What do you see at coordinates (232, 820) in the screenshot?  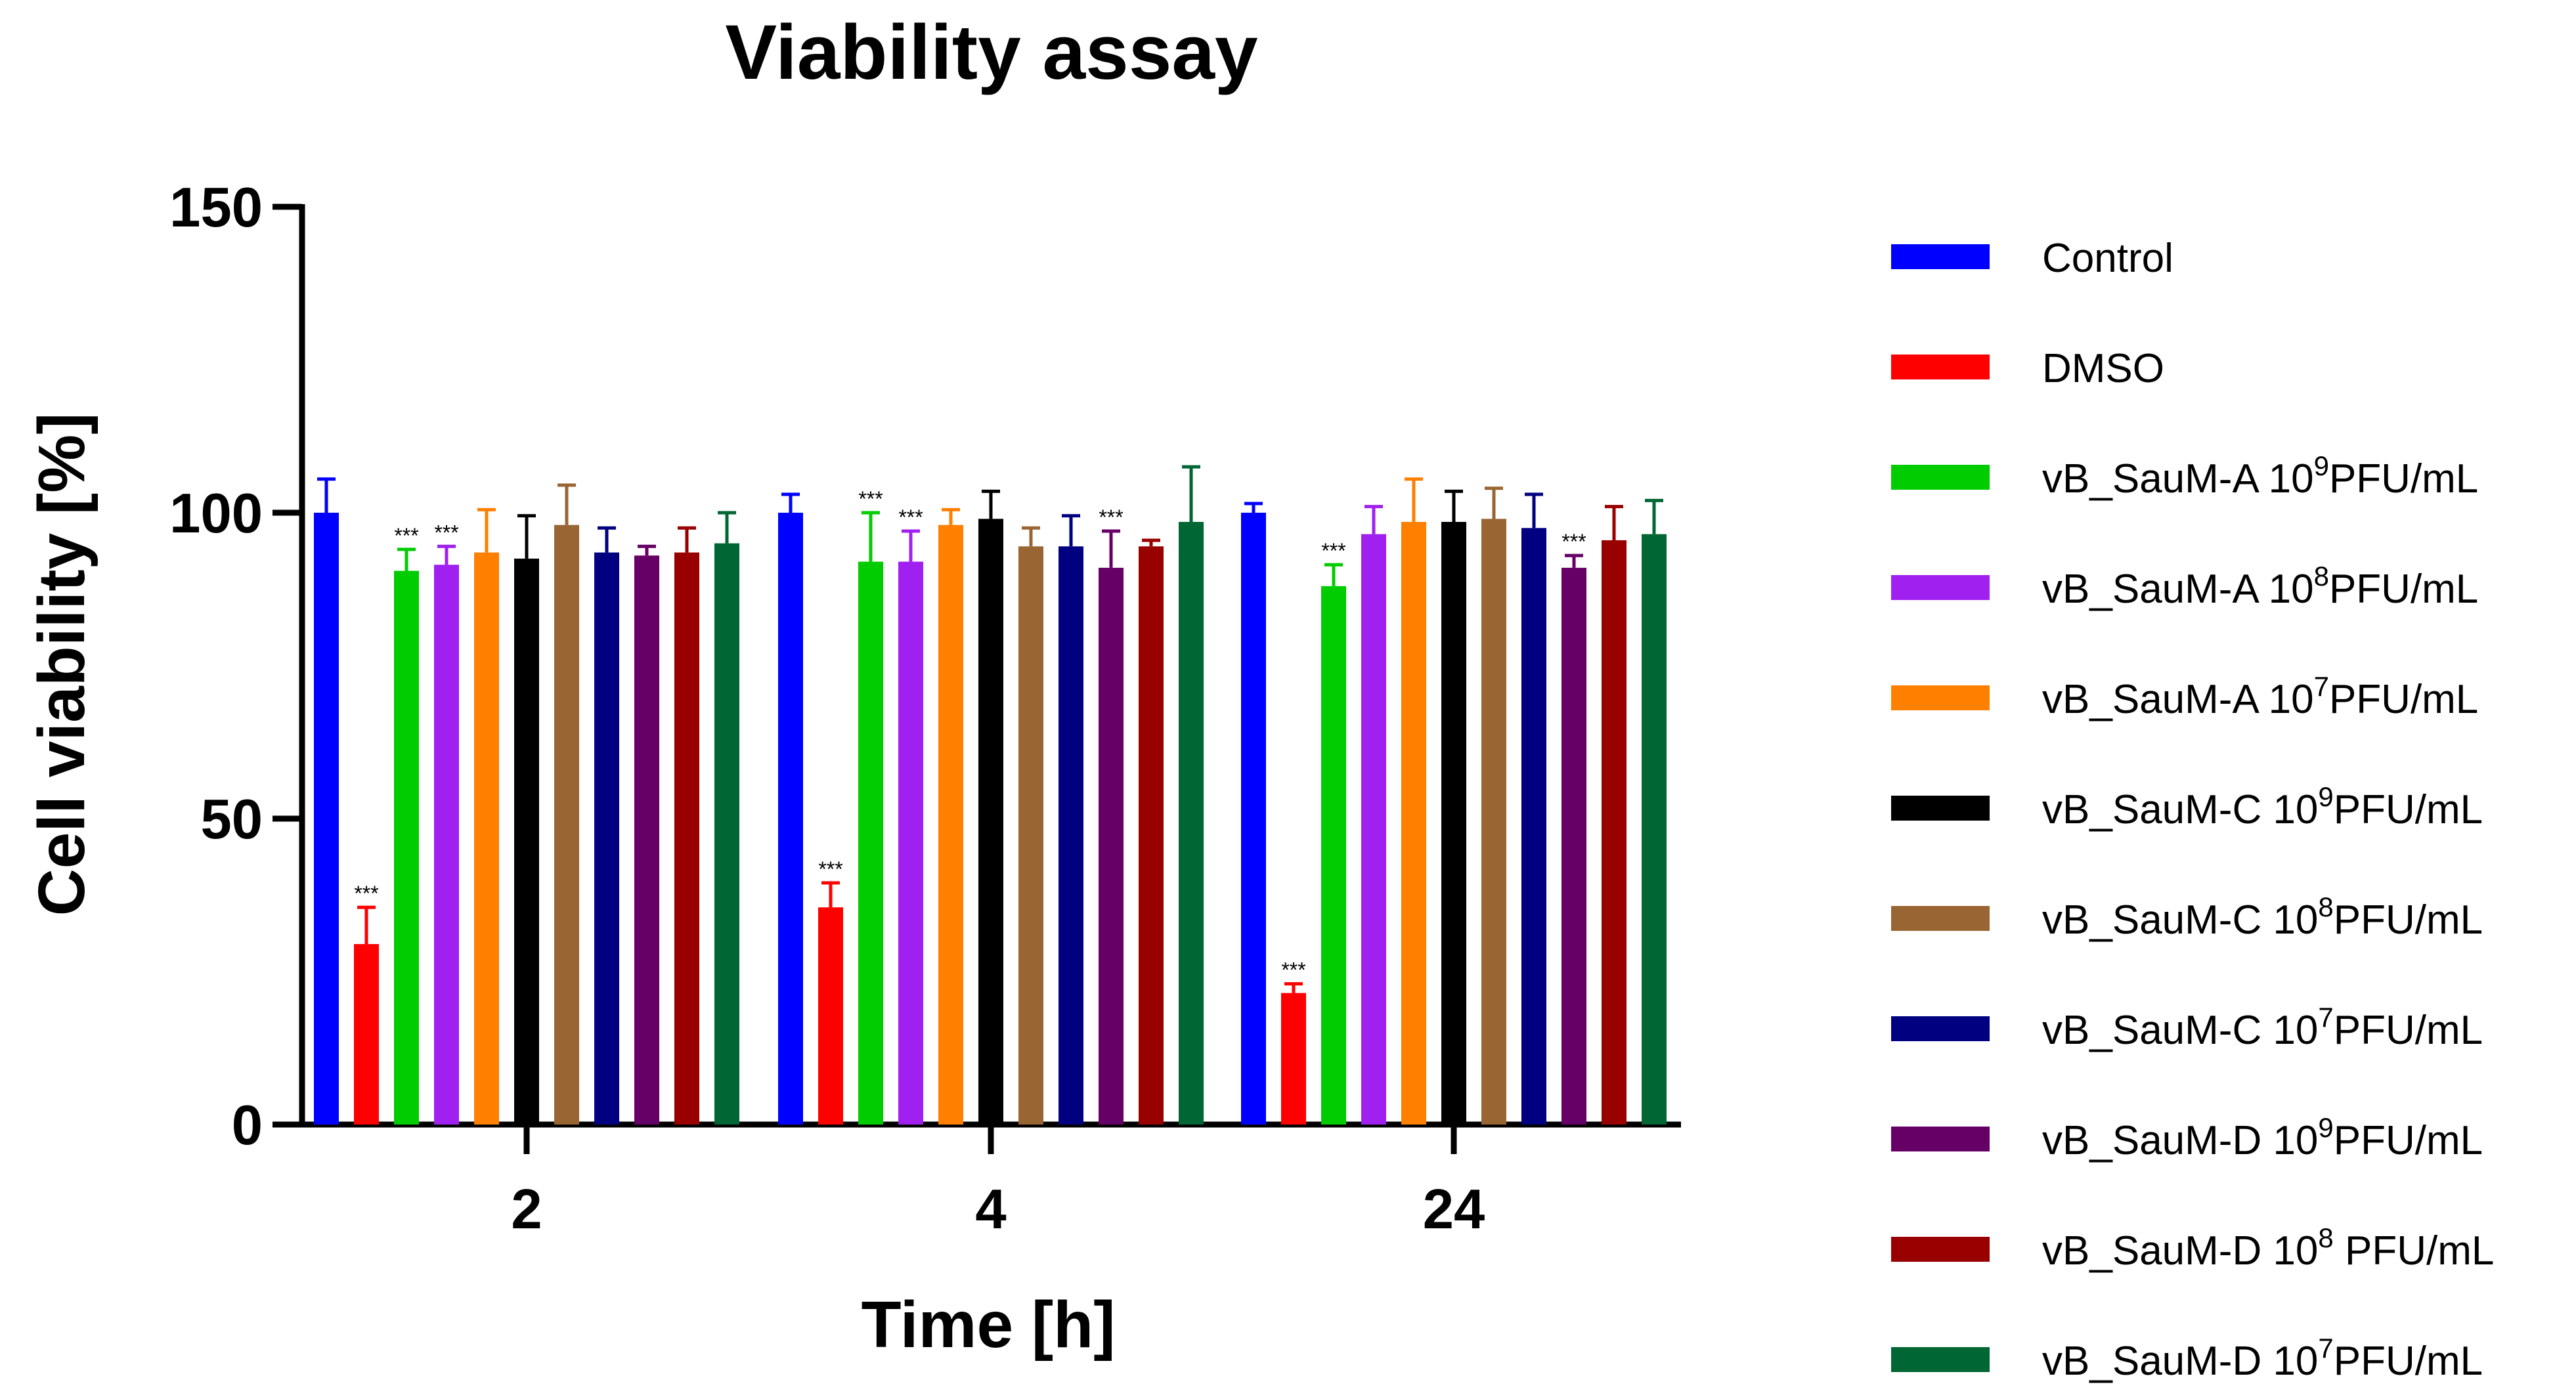 I see `y-tick-label: 50` at bounding box center [232, 820].